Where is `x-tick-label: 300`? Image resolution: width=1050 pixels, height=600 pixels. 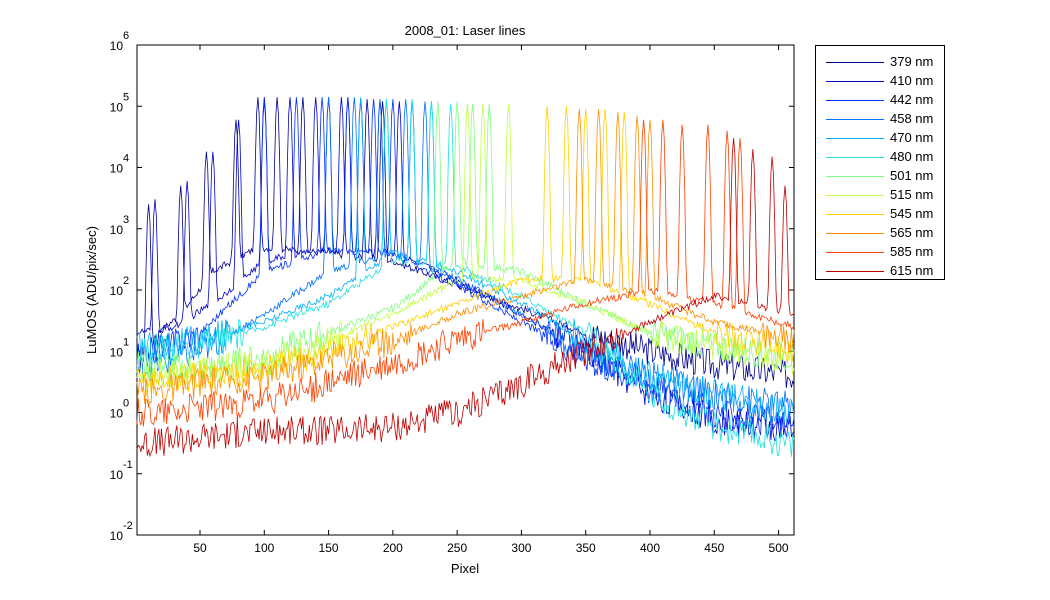
x-tick-label: 300 is located at coordinates (521, 548).